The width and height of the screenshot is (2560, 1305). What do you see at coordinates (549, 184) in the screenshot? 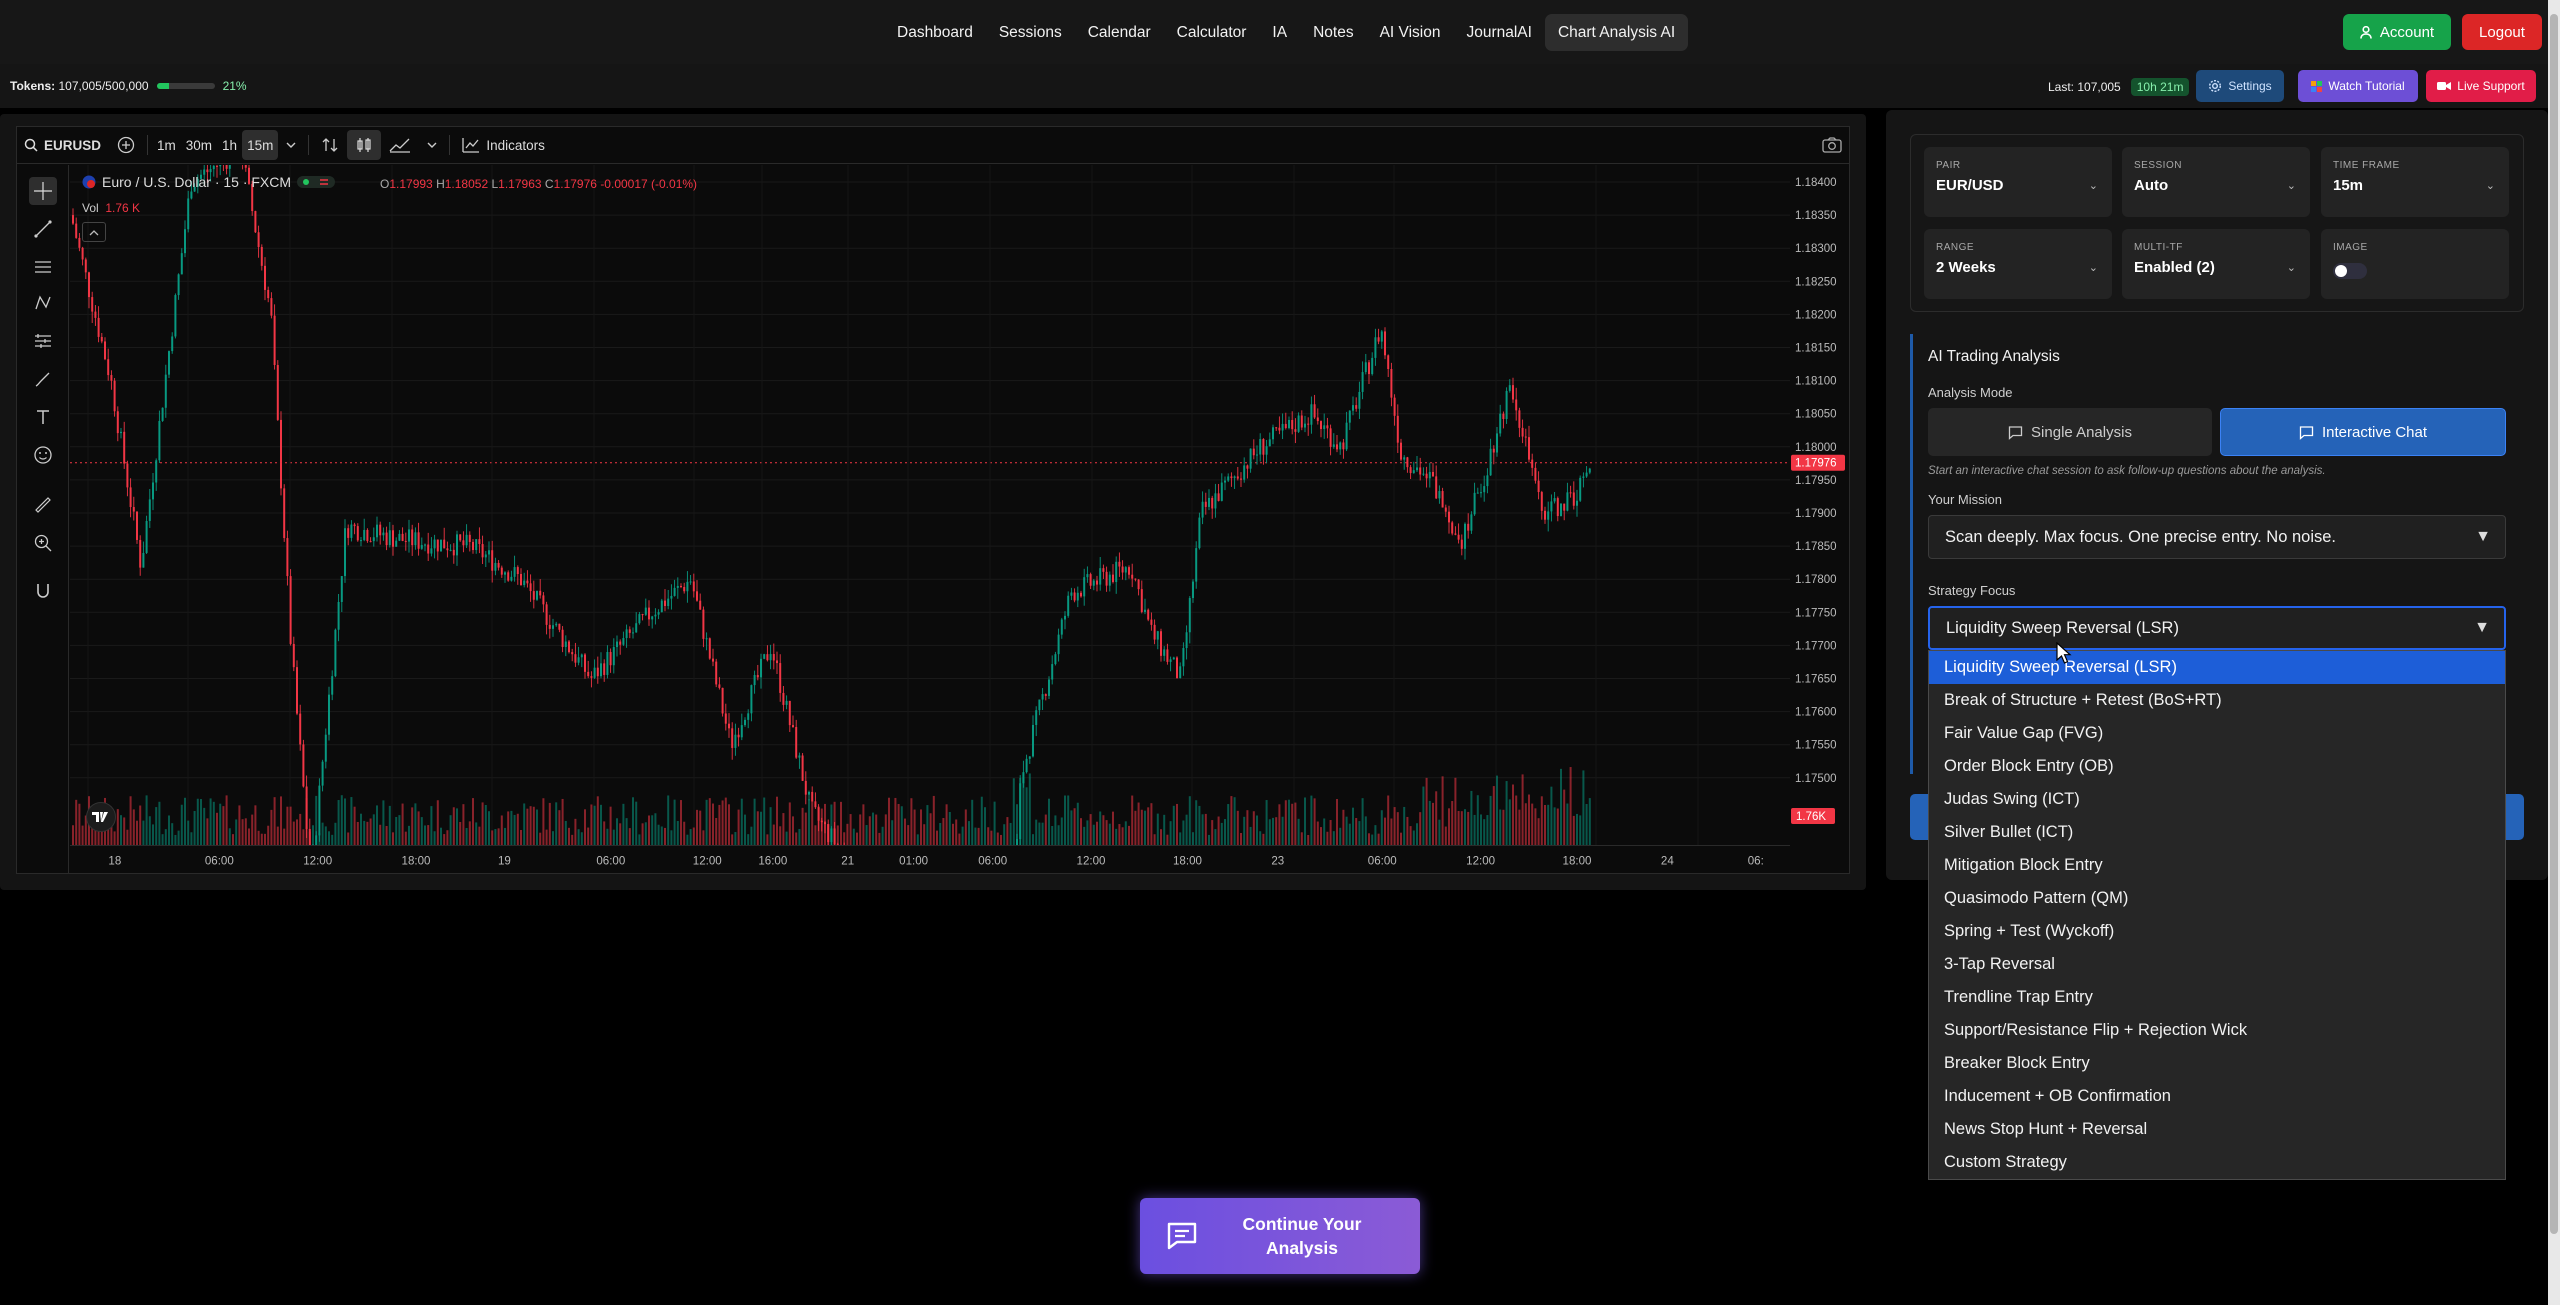
I see `close-label: C` at bounding box center [549, 184].